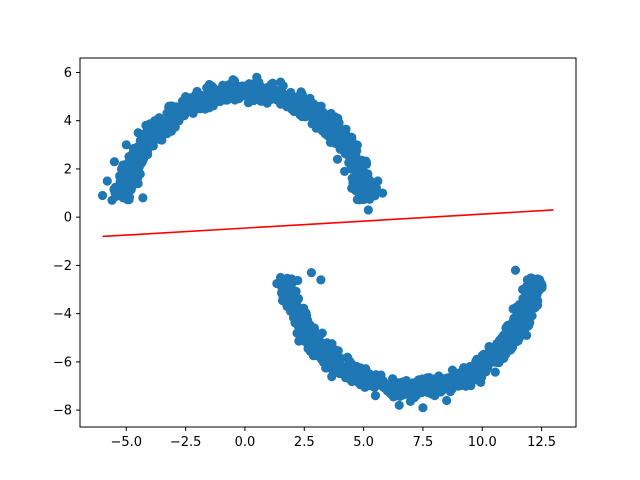  What do you see at coordinates (68, 121) in the screenshot?
I see `y-tick-label: 4` at bounding box center [68, 121].